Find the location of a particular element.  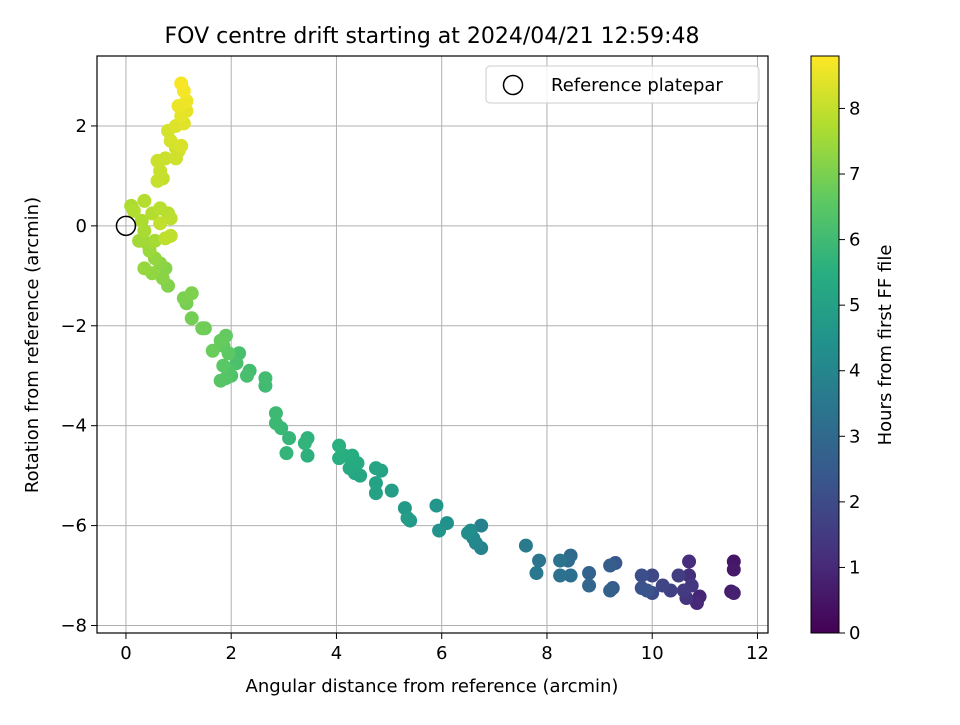

x-tick-label: 0 is located at coordinates (125, 653).